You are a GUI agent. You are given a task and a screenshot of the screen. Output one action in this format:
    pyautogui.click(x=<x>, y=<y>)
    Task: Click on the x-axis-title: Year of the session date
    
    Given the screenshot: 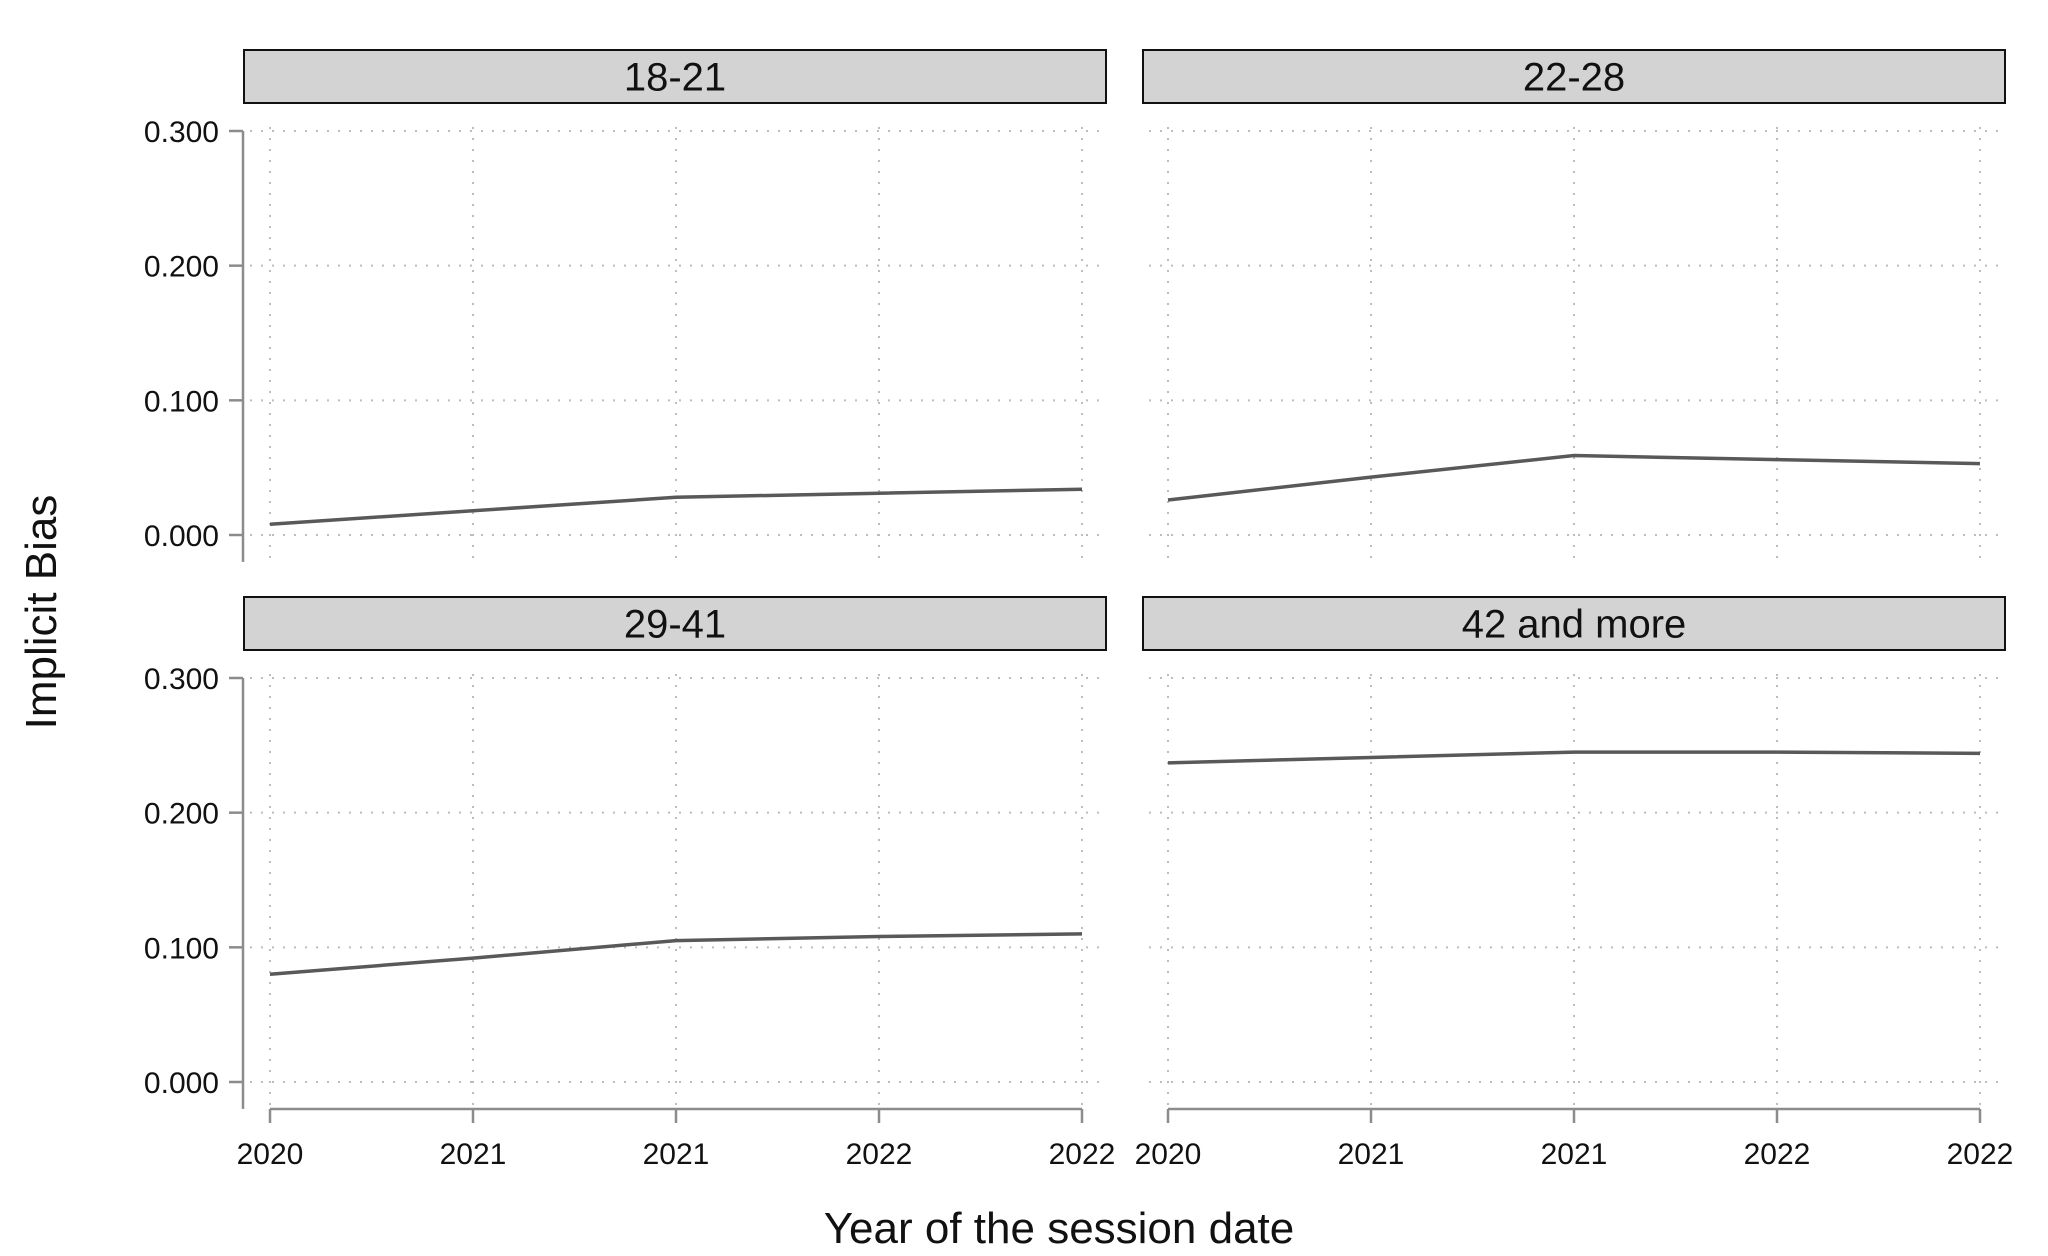 What is the action you would take?
    pyautogui.click(x=1059, y=1228)
    